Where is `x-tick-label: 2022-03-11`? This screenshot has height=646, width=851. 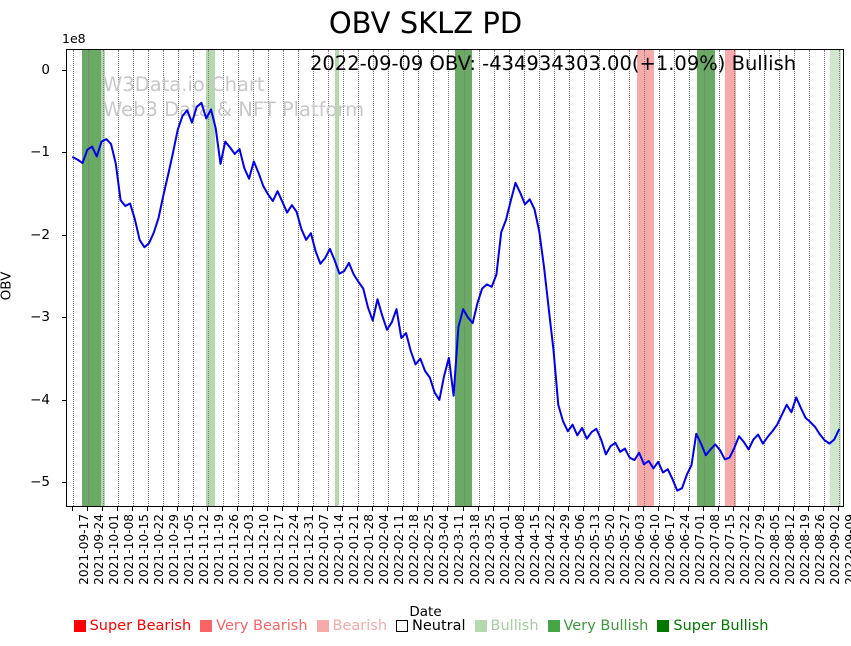
x-tick-label: 2022-03-11 is located at coordinates (459, 549).